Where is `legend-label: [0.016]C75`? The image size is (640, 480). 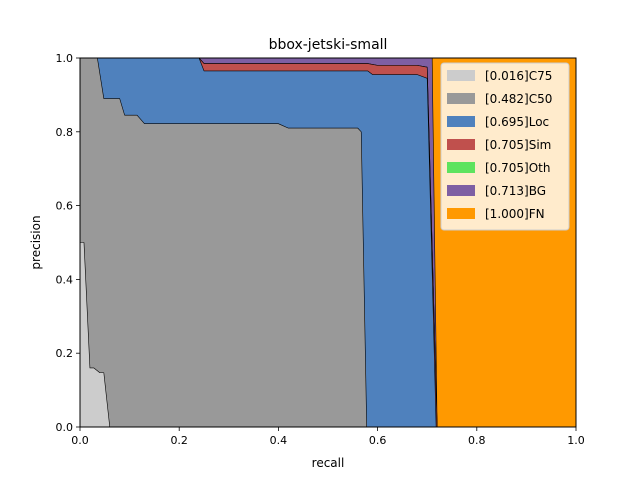
legend-label: [0.016]C75 is located at coordinates (518, 76).